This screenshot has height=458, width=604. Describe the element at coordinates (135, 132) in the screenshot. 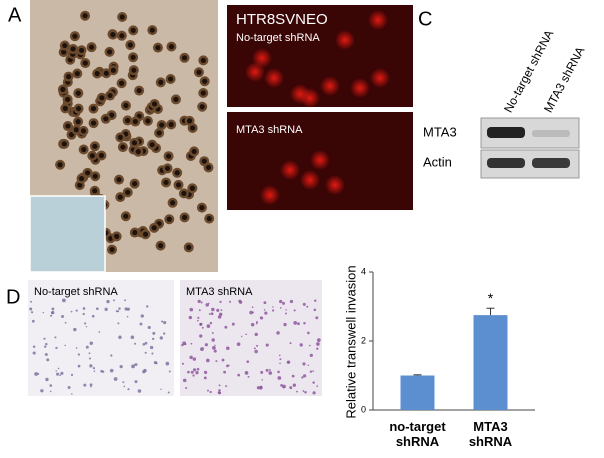

I see `tissue-cells` at that location.